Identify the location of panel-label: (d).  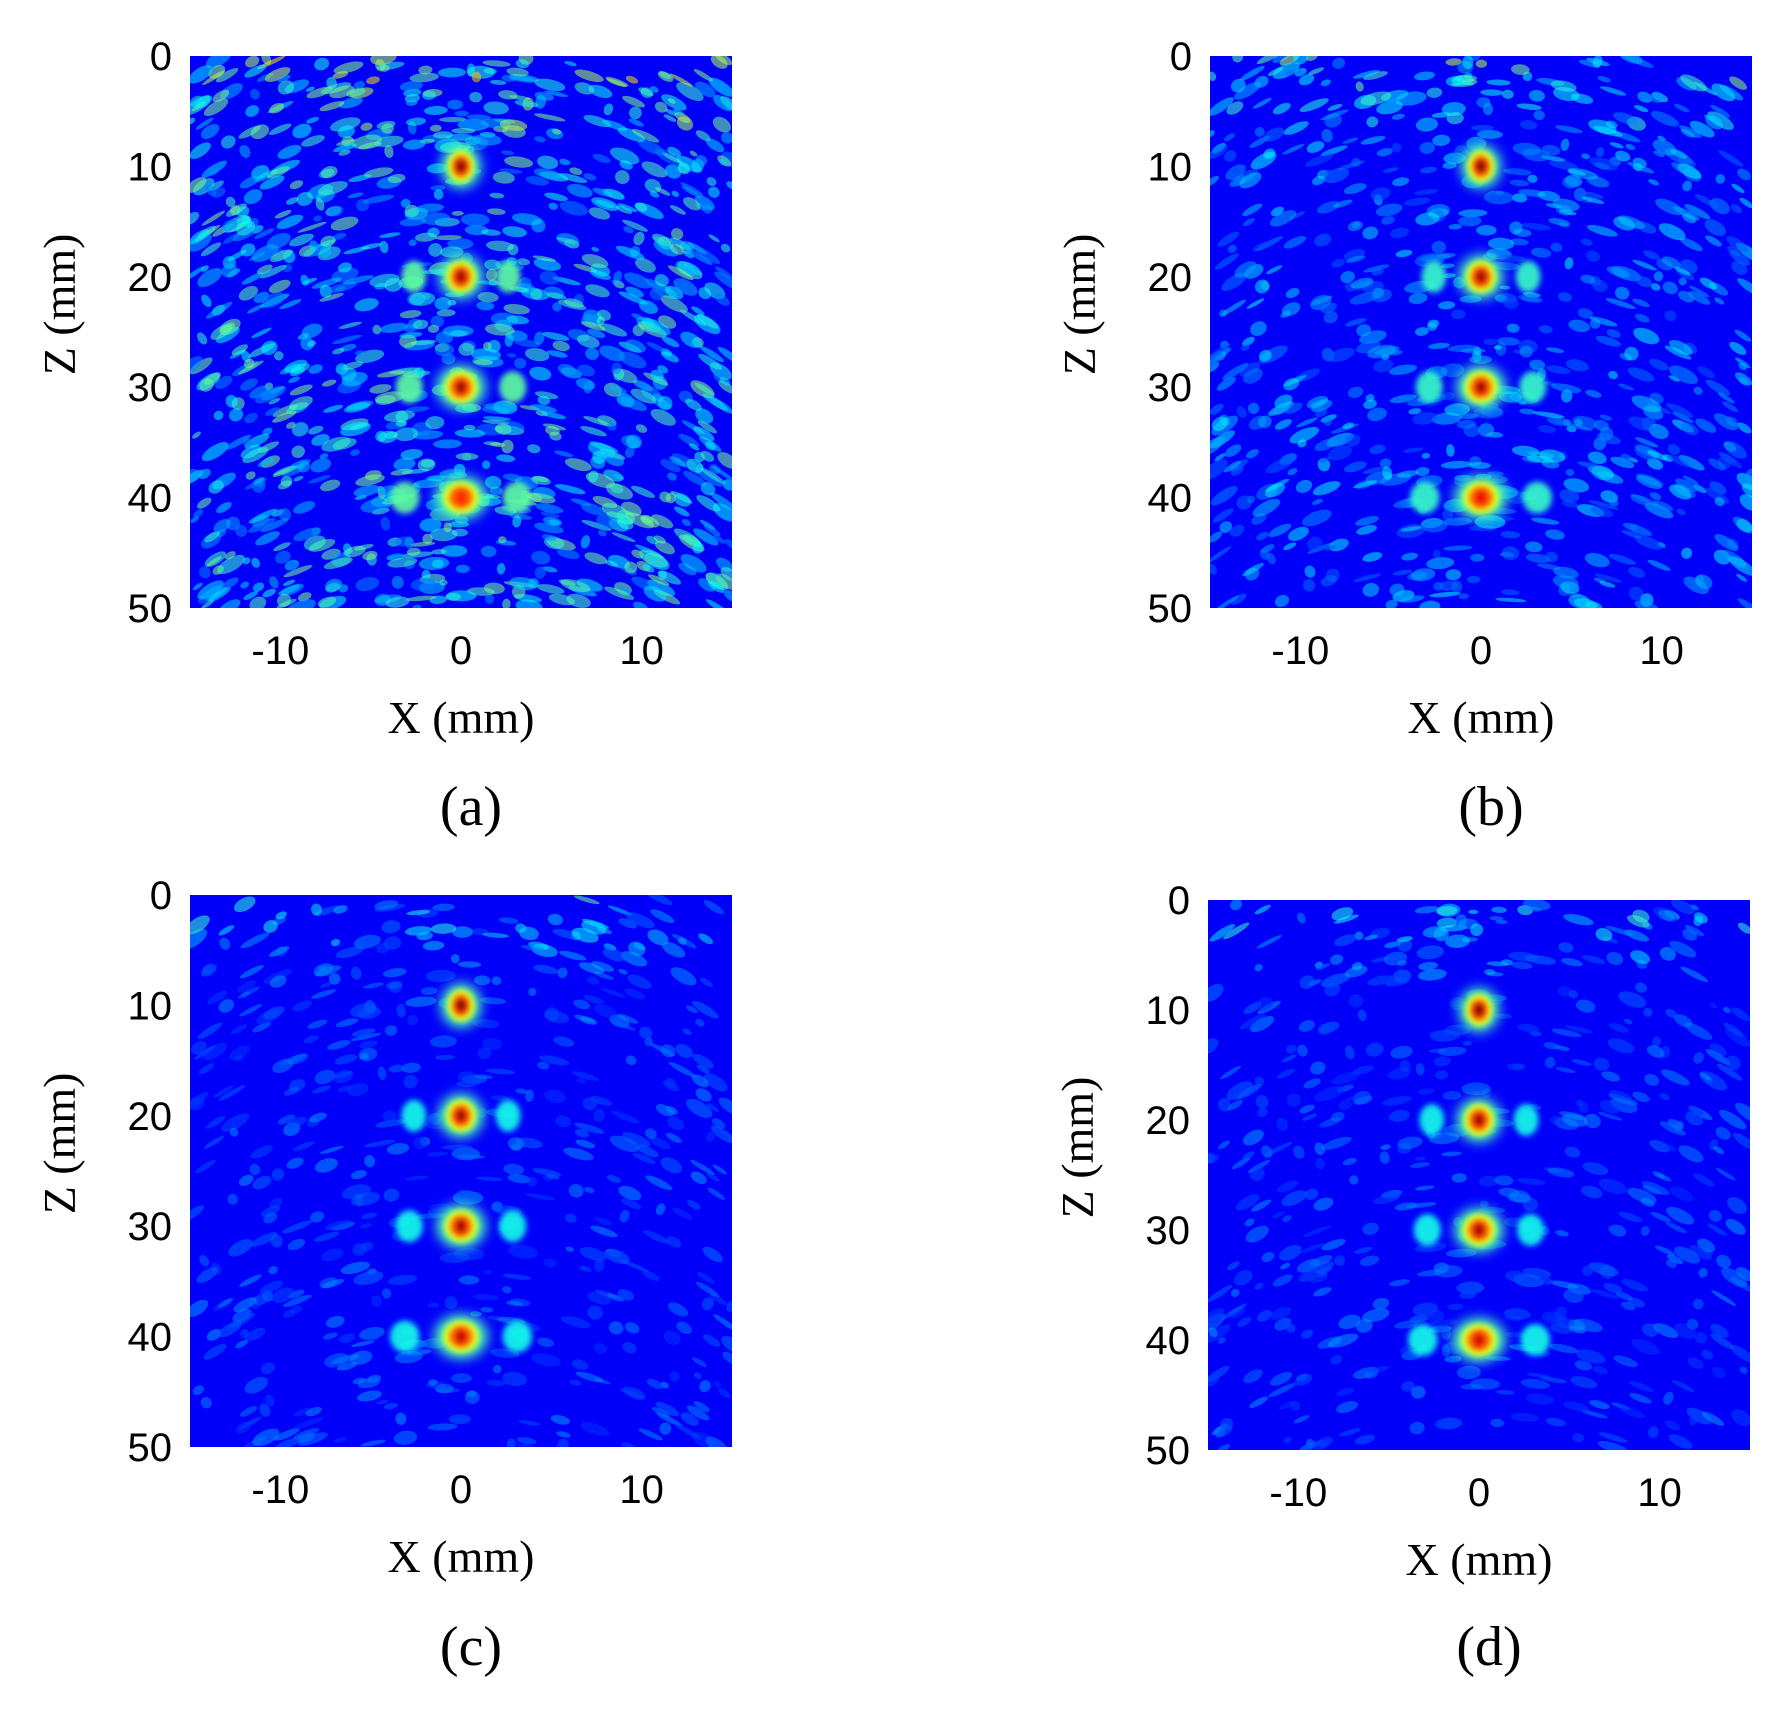
(1488, 1647).